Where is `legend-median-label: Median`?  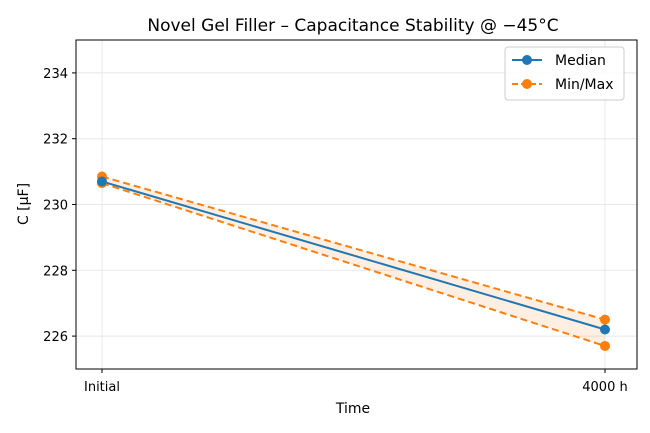 legend-median-label: Median is located at coordinates (580, 61).